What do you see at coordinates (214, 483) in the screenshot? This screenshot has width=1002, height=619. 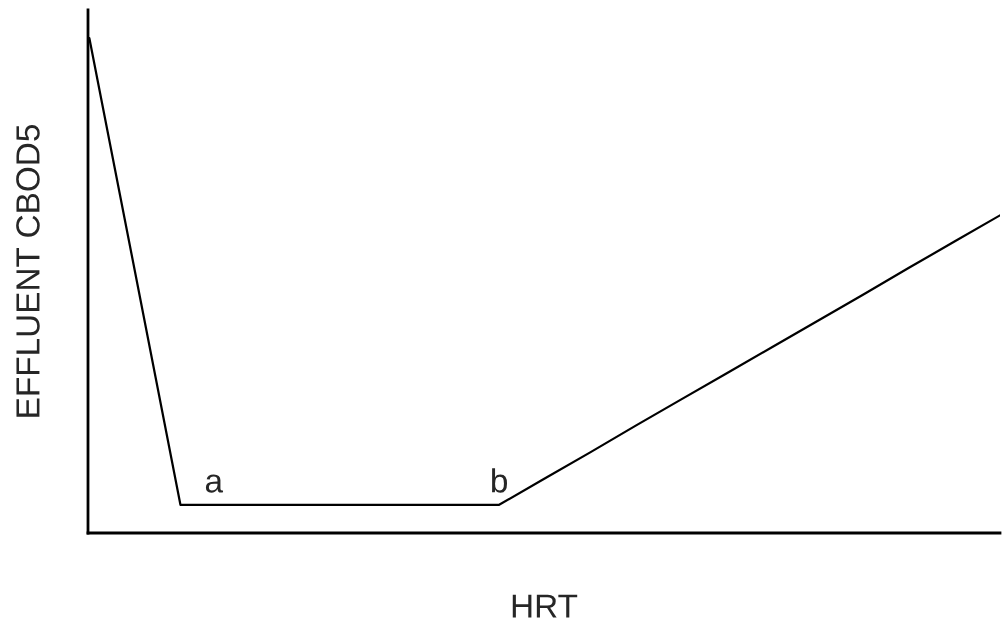 I see `annotation: a` at bounding box center [214, 483].